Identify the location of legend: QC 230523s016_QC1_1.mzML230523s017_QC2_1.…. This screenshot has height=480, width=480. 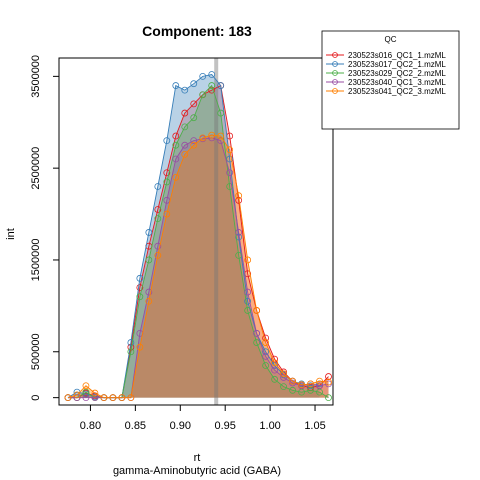
(390, 80).